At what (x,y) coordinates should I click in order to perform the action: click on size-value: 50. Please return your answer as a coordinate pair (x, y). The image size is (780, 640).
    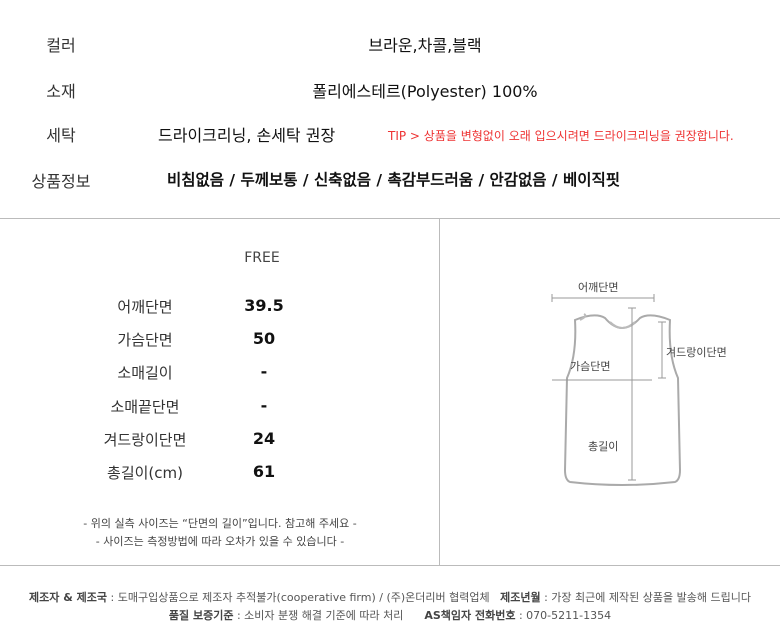
    Looking at the image, I should click on (264, 338).